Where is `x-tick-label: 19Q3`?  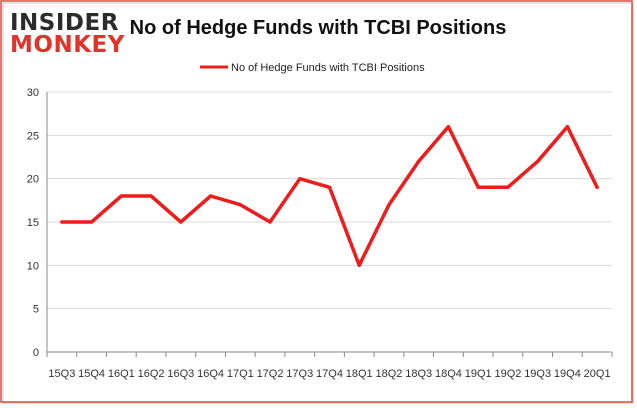
x-tick-label: 19Q3 is located at coordinates (537, 374).